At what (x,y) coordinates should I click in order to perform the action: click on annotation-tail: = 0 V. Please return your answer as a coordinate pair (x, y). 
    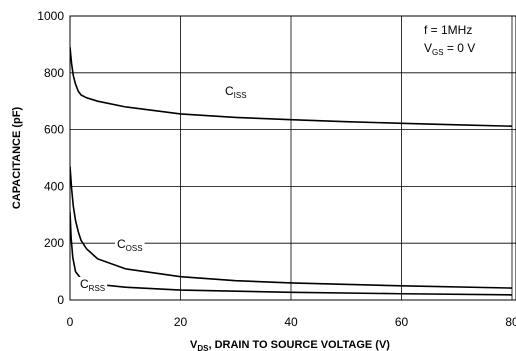
    Looking at the image, I should click on (460, 48).